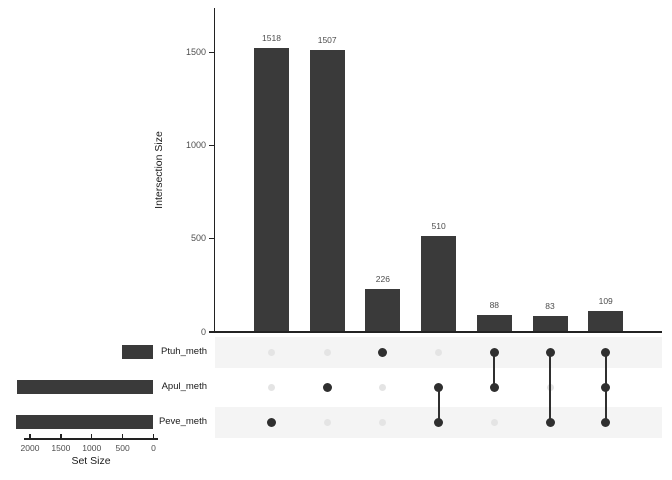  Describe the element at coordinates (61, 447) in the screenshot. I see `set-size-tick-label: 1500` at that location.